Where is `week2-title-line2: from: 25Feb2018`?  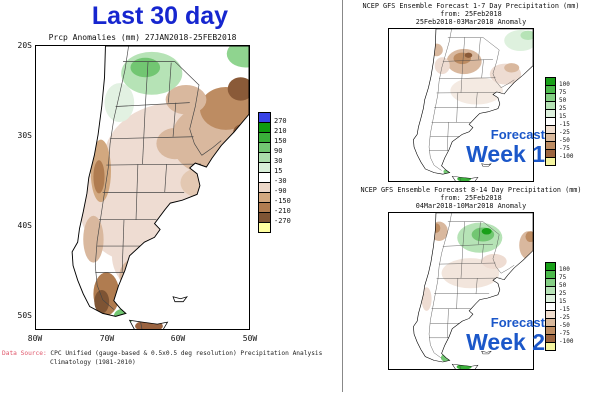
week2-title-line2: from: 25Feb2018 is located at coordinates (471, 198).